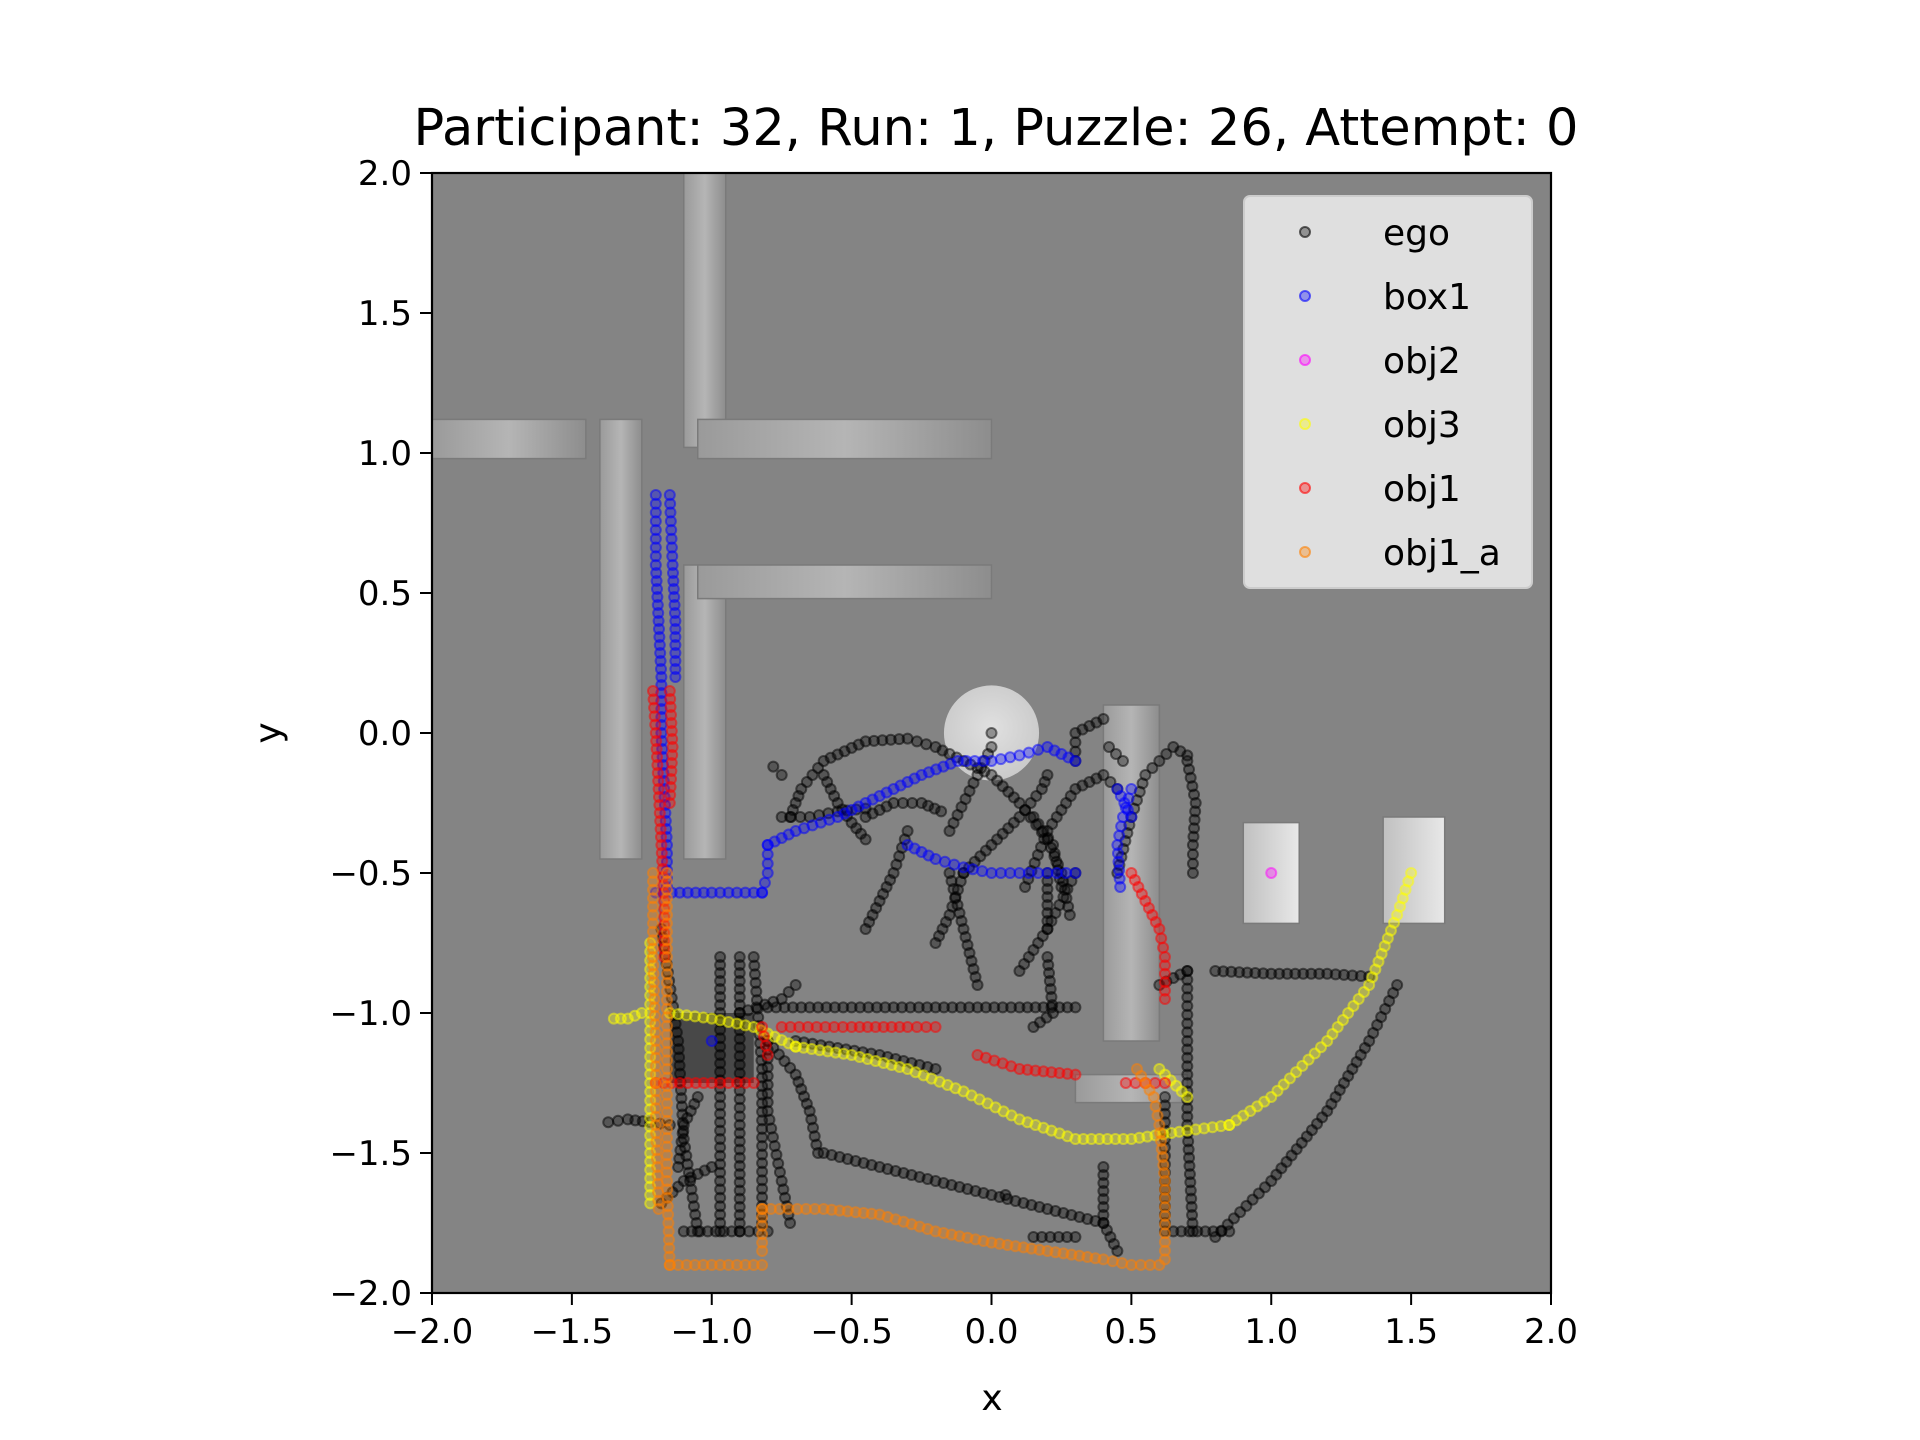 Image resolution: width=1920 pixels, height=1440 pixels. I want to click on legend-entries: ego box1 obj2 obj3 obj1 obj1_a, so click(1400, 393).